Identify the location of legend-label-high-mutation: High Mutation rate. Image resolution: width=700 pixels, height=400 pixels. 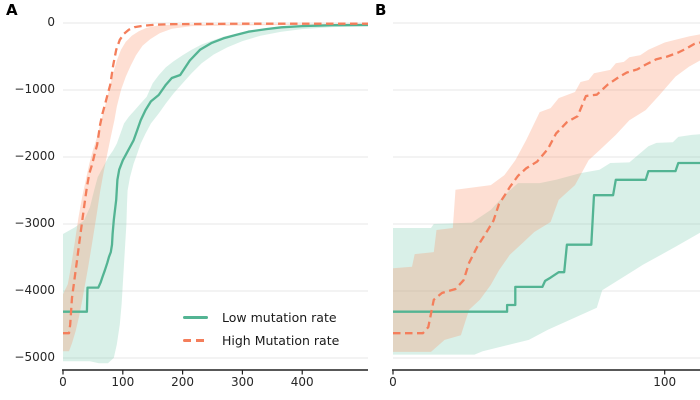
(281, 340).